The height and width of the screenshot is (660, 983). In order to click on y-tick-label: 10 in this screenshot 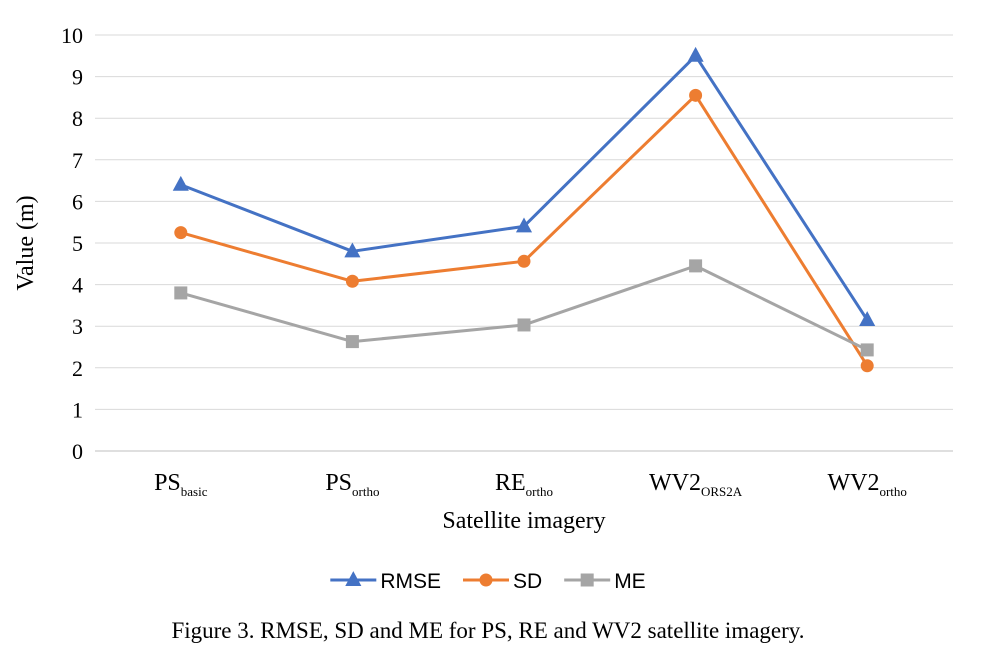, I will do `click(72, 35)`.